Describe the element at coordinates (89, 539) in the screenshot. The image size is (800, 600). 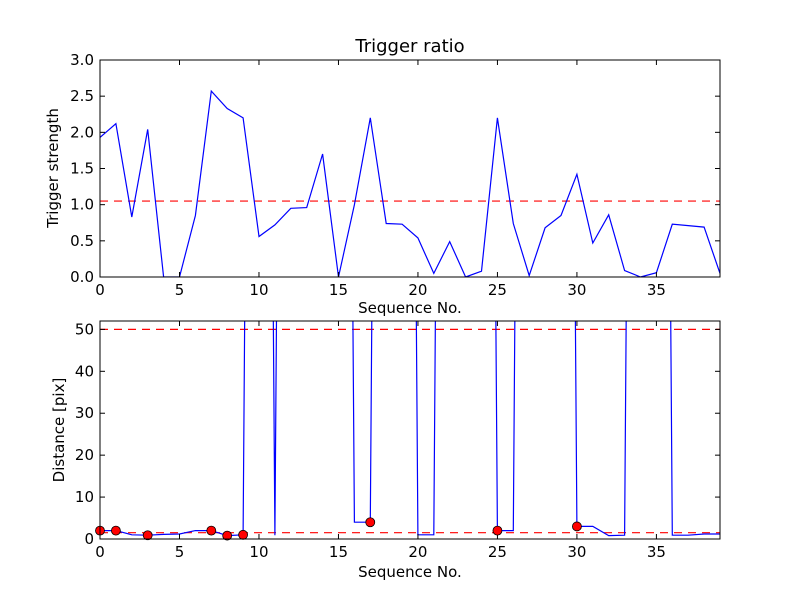
I see `y-tick-label: 0` at that location.